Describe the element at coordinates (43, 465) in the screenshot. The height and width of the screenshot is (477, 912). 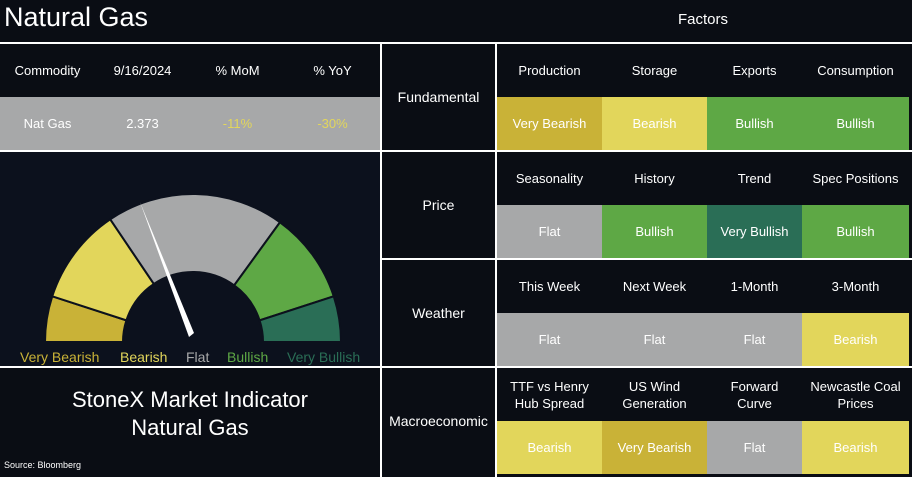
I see `source: Source: Bloomberg` at that location.